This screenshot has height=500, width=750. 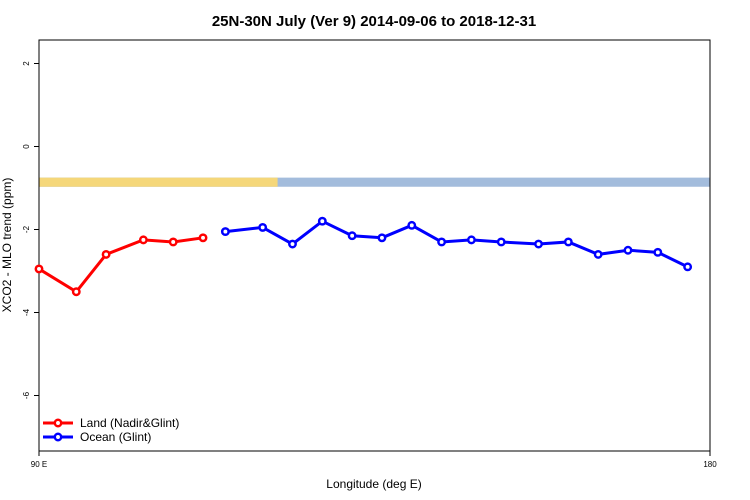 What do you see at coordinates (710, 464) in the screenshot?
I see `x-tick-label: 180` at bounding box center [710, 464].